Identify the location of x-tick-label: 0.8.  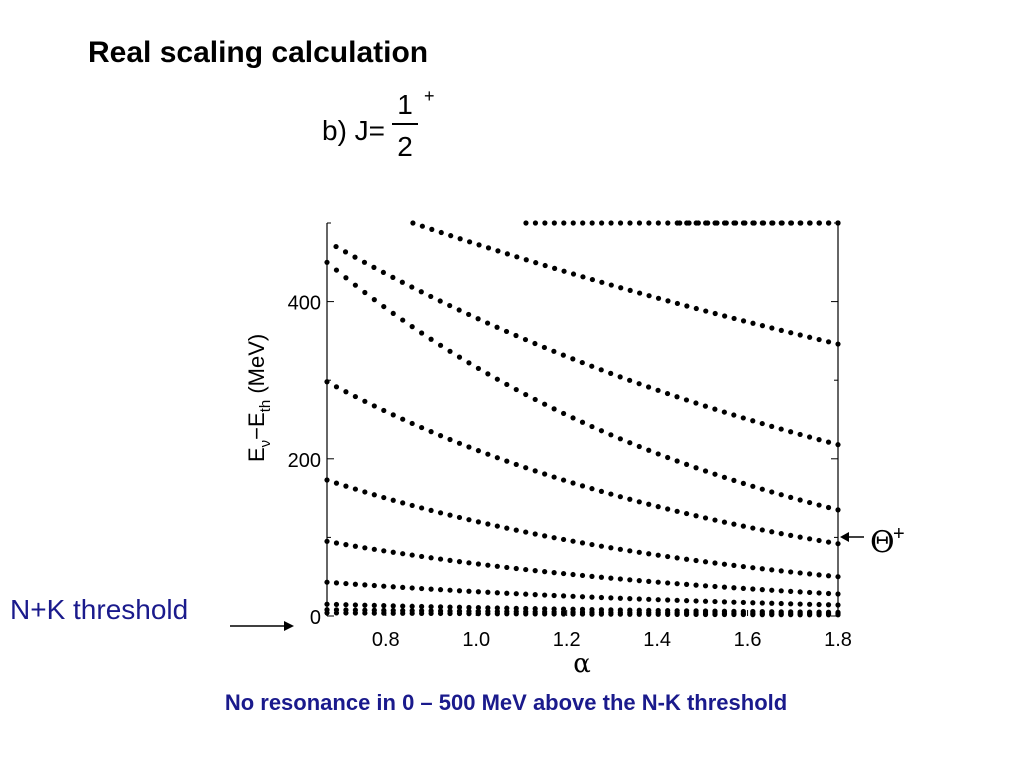
(386, 640).